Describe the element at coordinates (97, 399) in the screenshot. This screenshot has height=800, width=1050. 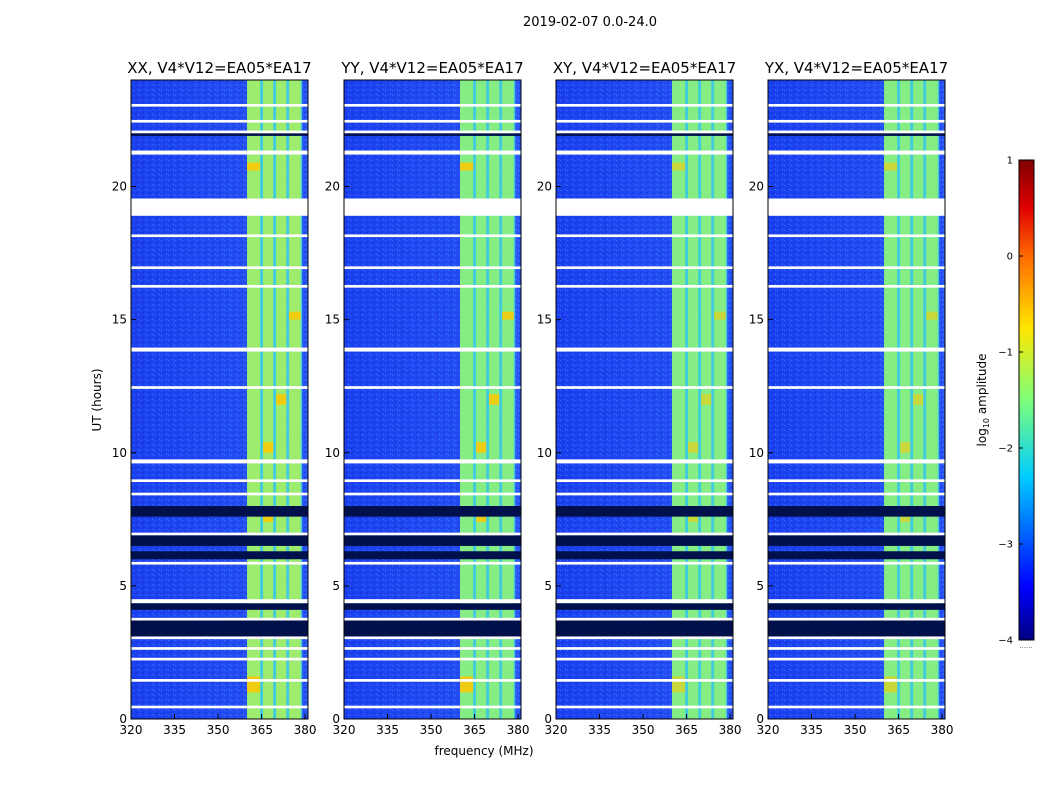
I see `y-axis-label: UT (hours)` at that location.